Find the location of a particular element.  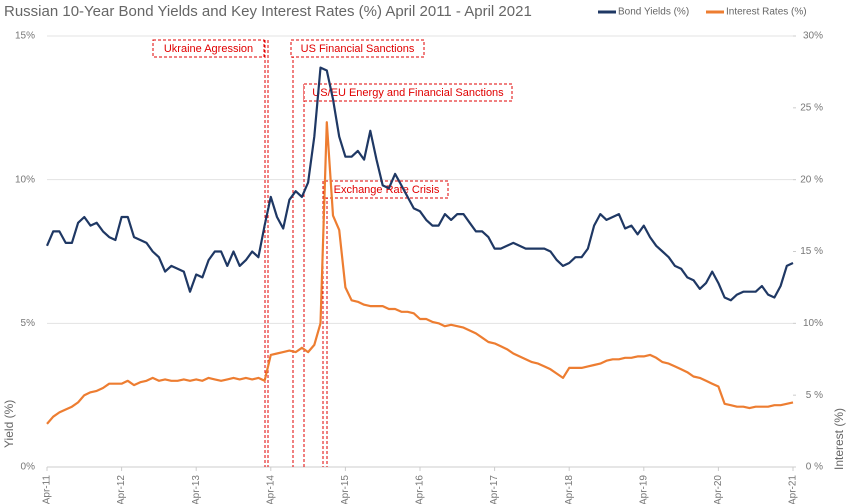

x-tick-label: Apr-12 is located at coordinates (121, 489).